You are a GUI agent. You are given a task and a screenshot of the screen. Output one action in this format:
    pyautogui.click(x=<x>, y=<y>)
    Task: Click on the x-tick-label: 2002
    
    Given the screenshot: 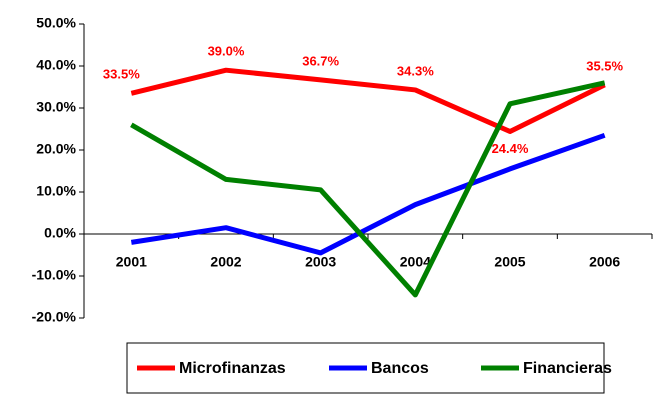 What is the action you would take?
    pyautogui.click(x=225, y=262)
    